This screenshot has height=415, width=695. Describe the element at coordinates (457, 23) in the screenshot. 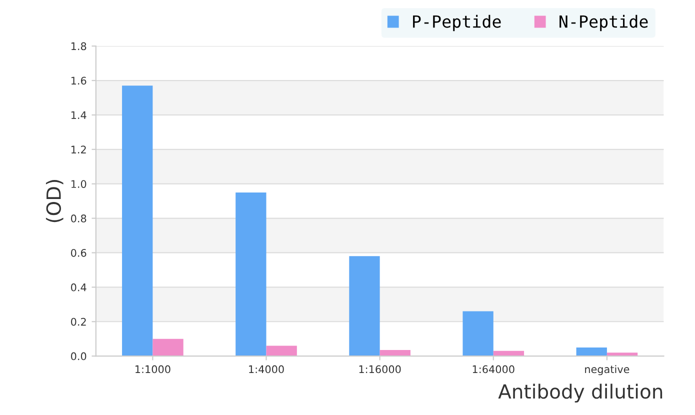

I see `legend-label: P-Peptide` at that location.